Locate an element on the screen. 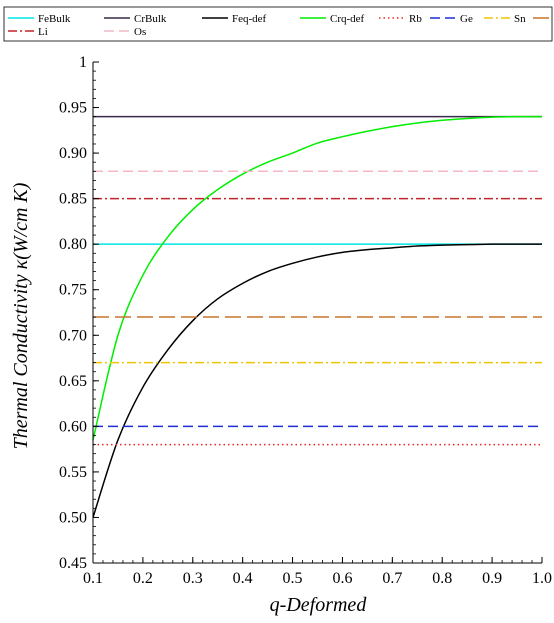 This screenshot has width=554, height=623. legend-label: Sn is located at coordinates (520, 19).